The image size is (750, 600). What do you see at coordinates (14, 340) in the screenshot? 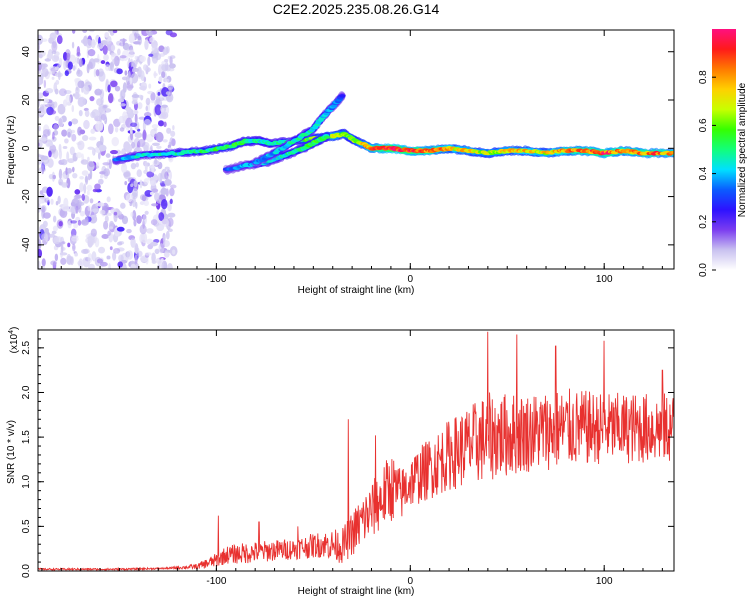
I see `svg-text: (x104)` at bounding box center [14, 340].